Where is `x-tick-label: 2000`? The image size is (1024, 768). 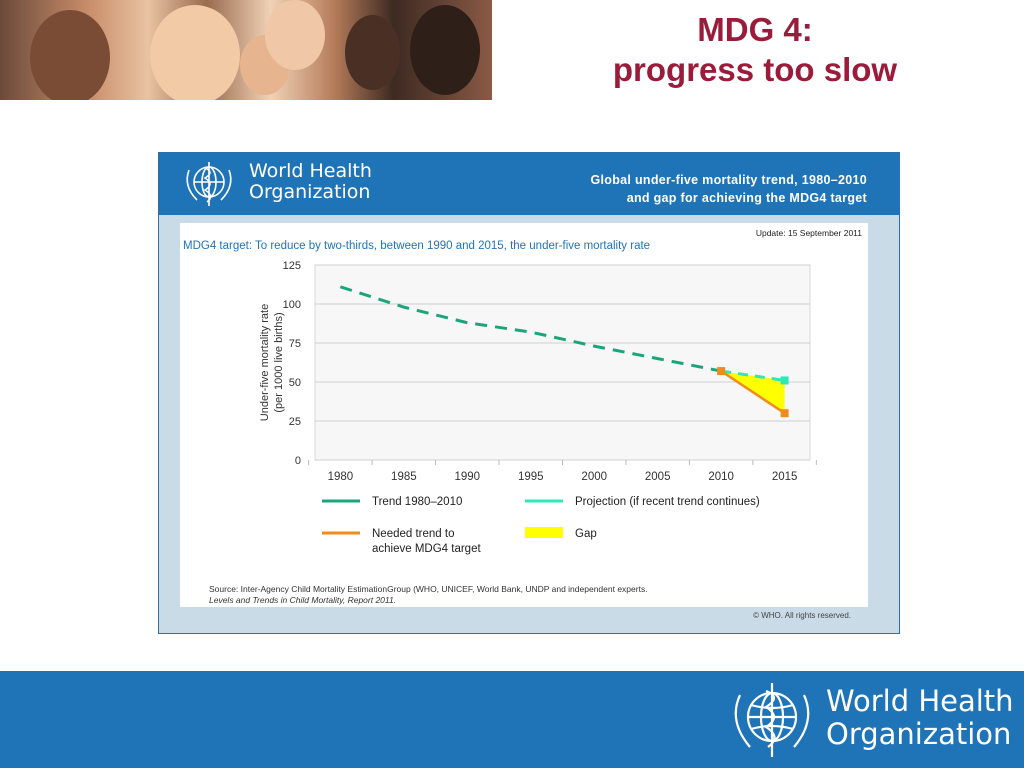
x-tick-label: 2000 is located at coordinates (594, 477).